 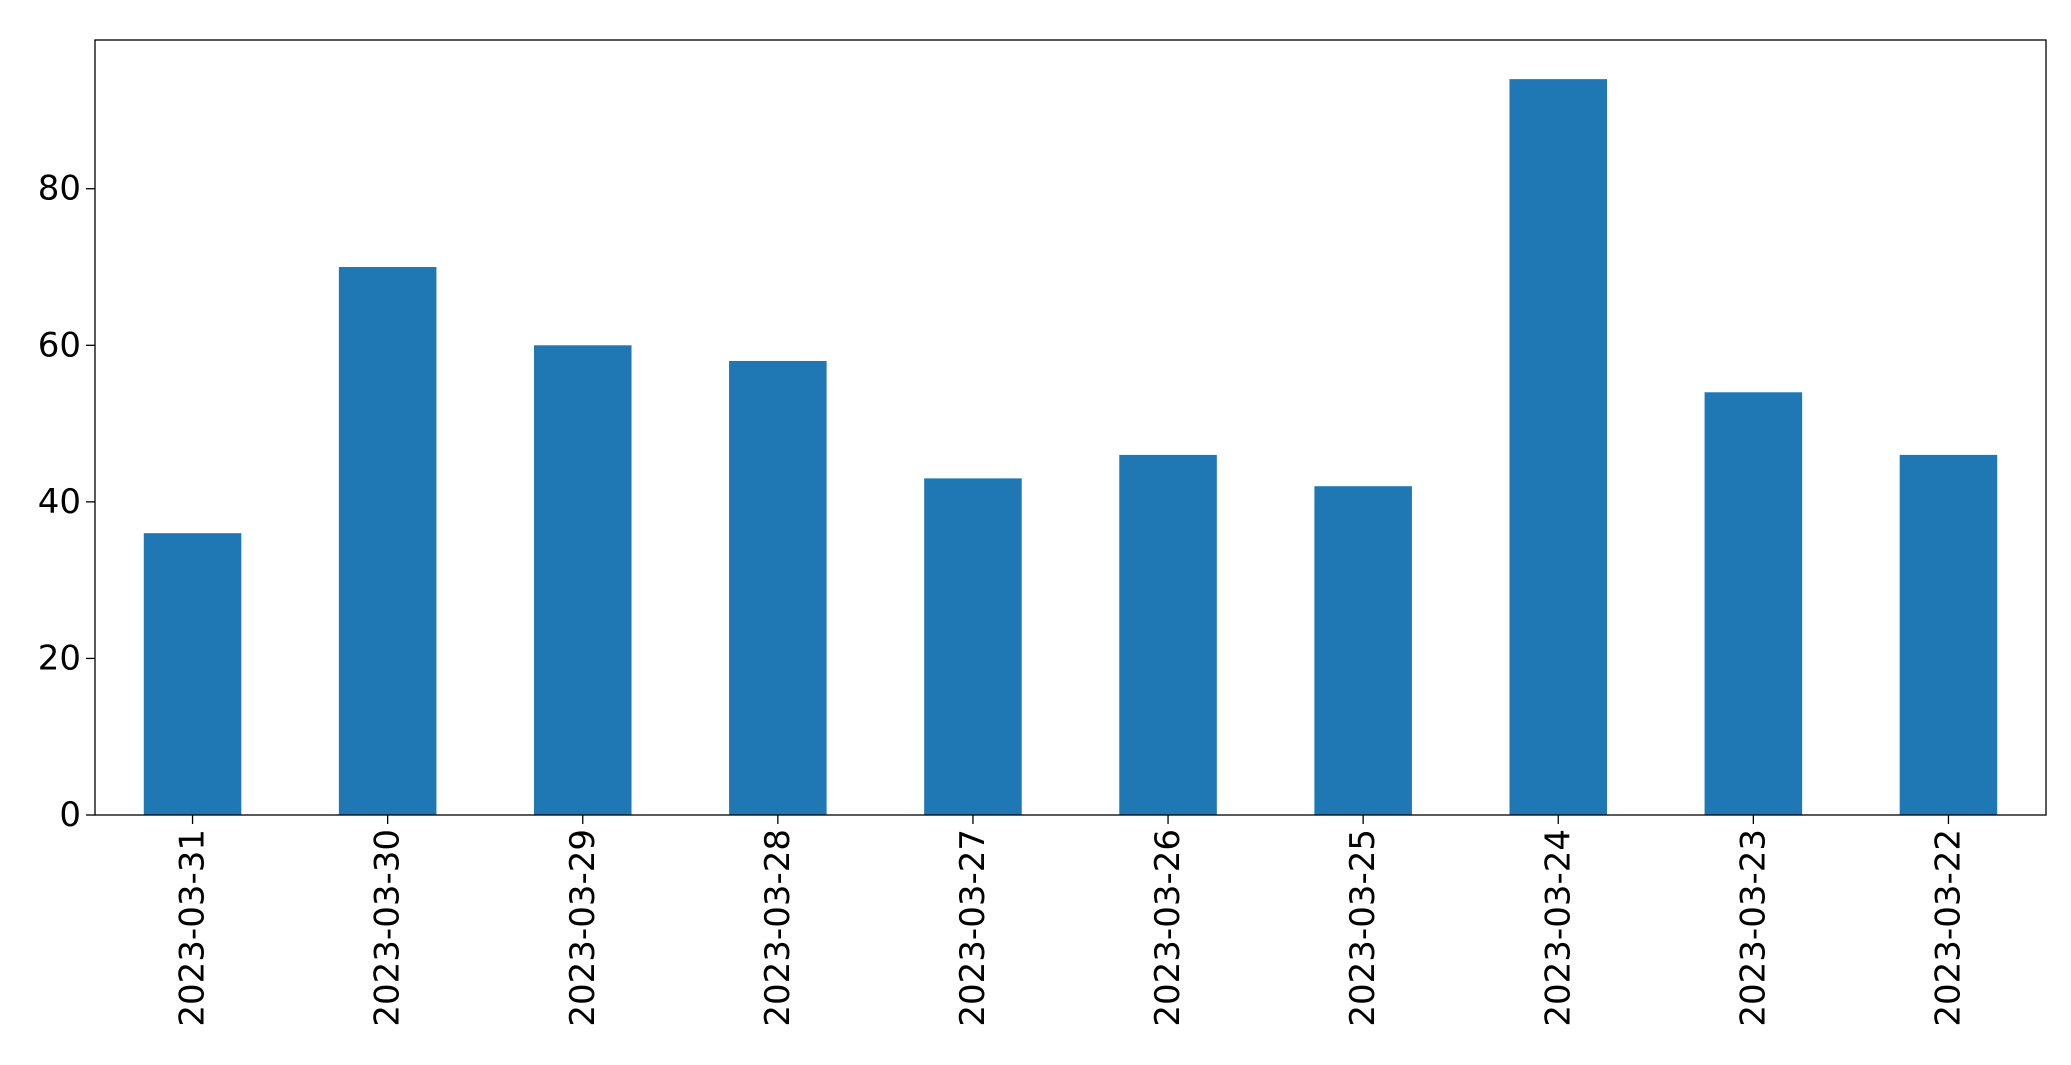 What do you see at coordinates (59, 658) in the screenshot?
I see `y-tick-label: 20` at bounding box center [59, 658].